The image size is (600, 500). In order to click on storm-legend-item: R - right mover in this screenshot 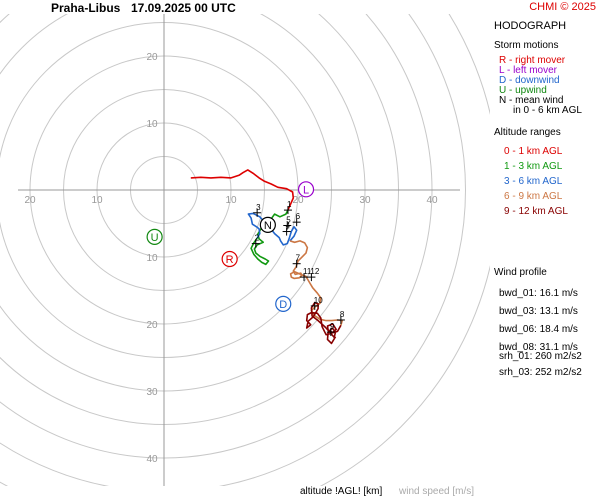, I will do `click(532, 60)`.